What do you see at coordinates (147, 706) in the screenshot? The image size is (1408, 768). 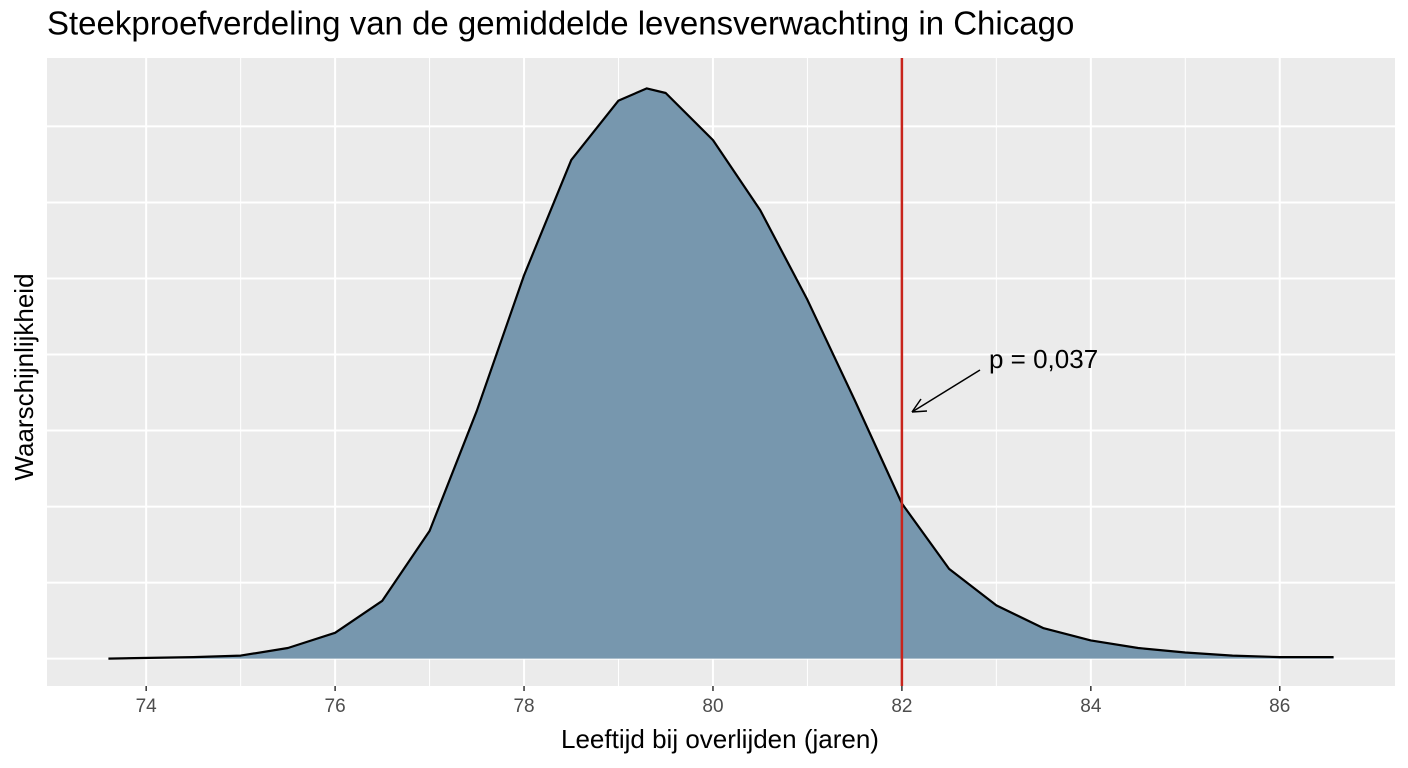 I see `x-tick-label: 74` at bounding box center [147, 706].